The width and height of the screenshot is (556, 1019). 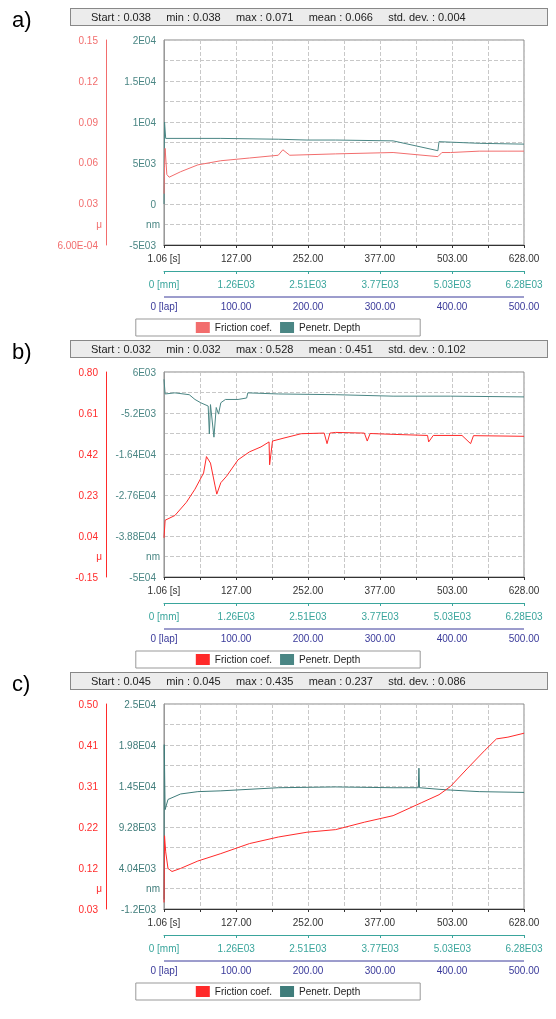 What do you see at coordinates (144, 122) in the screenshot?
I see `y2-tick-label: 1E04` at bounding box center [144, 122].